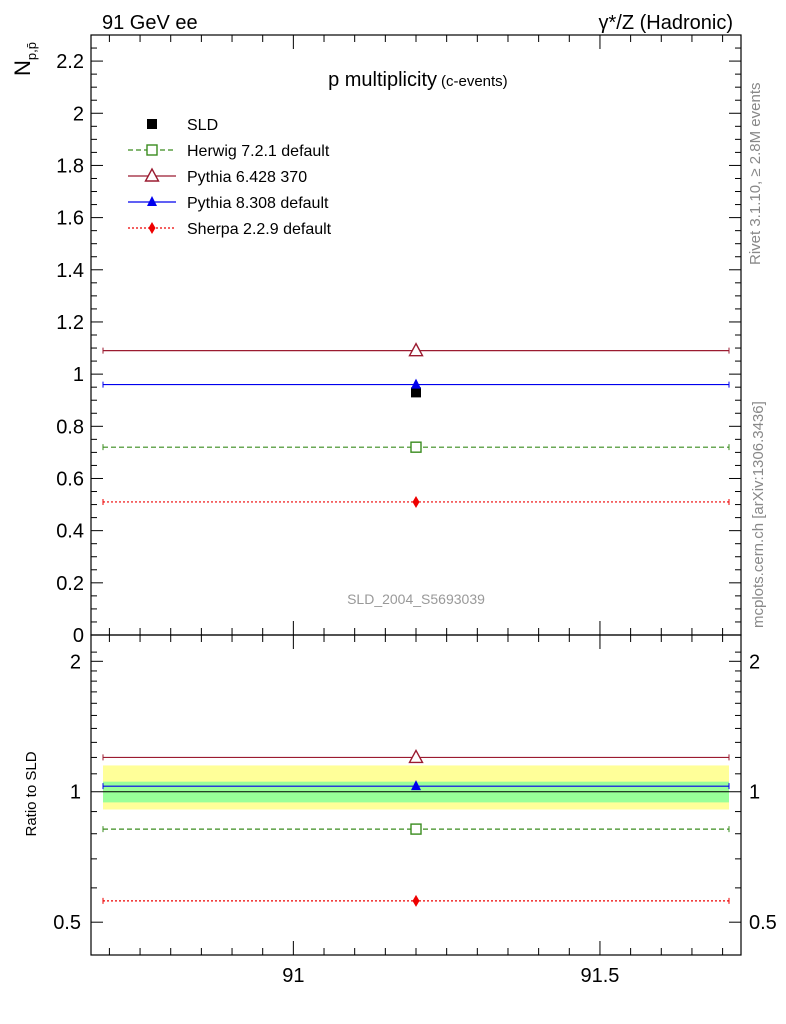 Image resolution: width=786 pixels, height=1024 pixels. I want to click on main-title: p multiplicity, so click(382, 80).